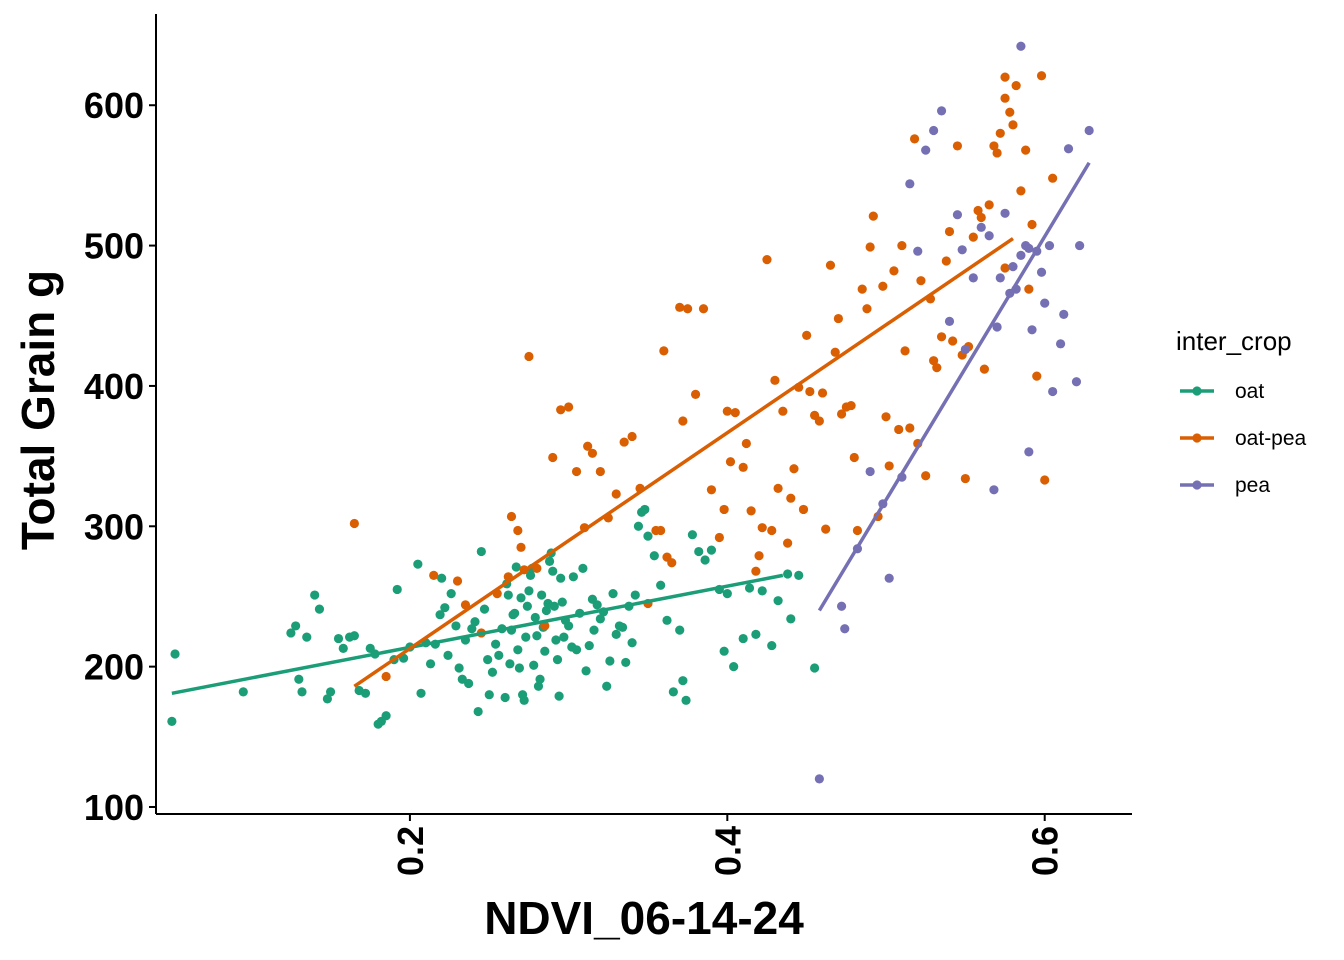 The image size is (1344, 960). I want to click on legend-key-point, so click(1197, 391).